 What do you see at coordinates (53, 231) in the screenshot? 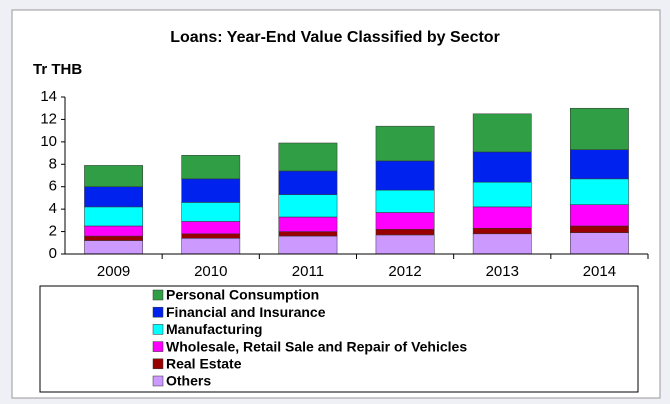
I see `y-tick-label: 2` at bounding box center [53, 231].